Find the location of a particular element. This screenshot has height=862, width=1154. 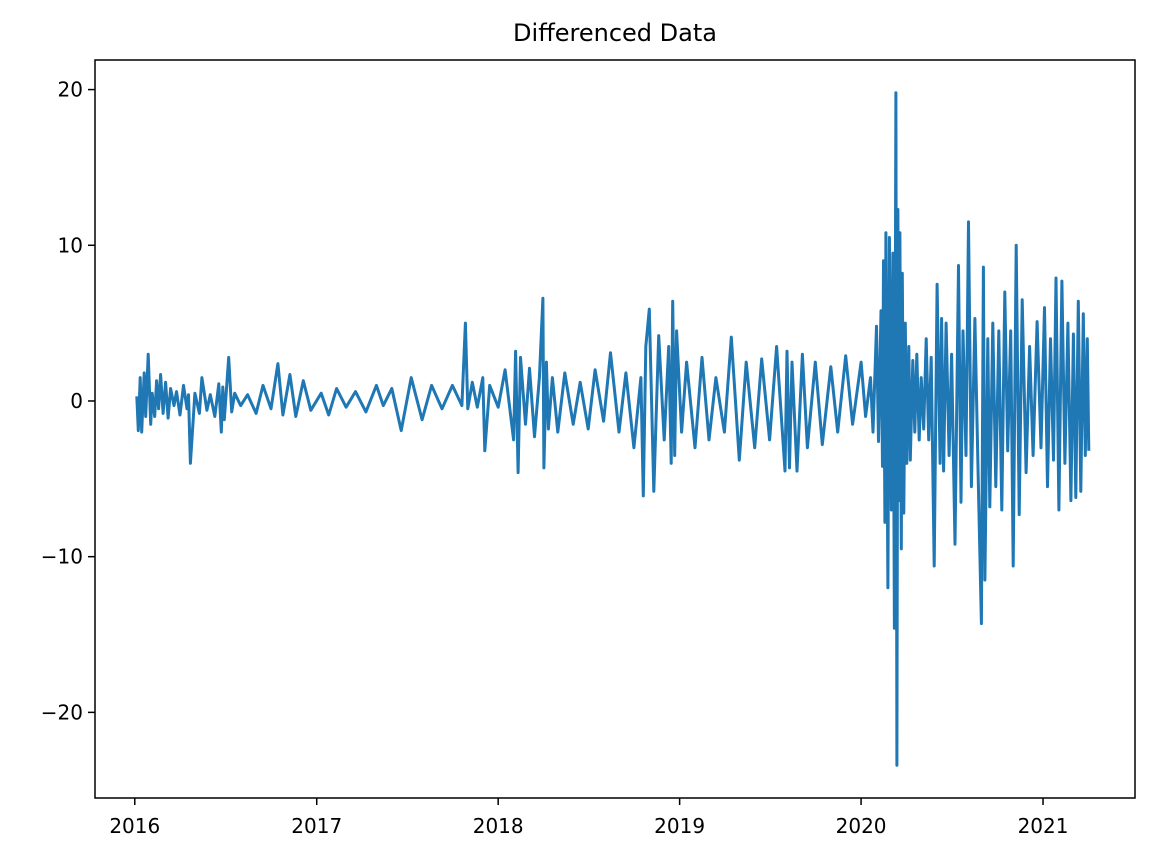

y-tick-label: 20 is located at coordinates (70, 90).